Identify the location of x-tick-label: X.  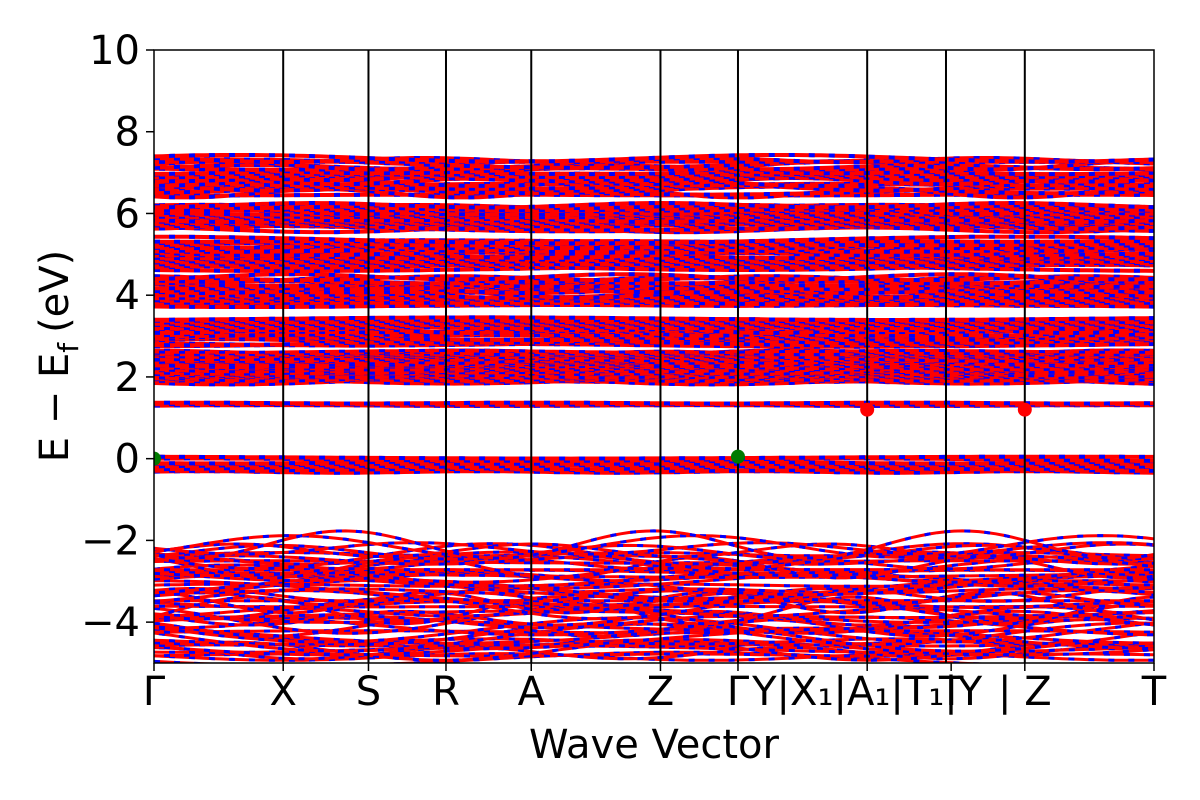
(282, 692).